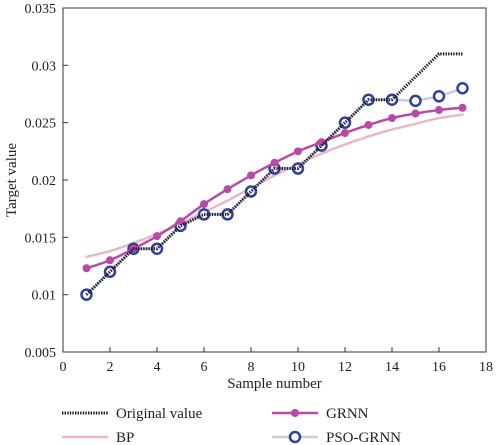 The width and height of the screenshot is (500, 445). Describe the element at coordinates (157, 367) in the screenshot. I see `x-tick-label: 4` at that location.